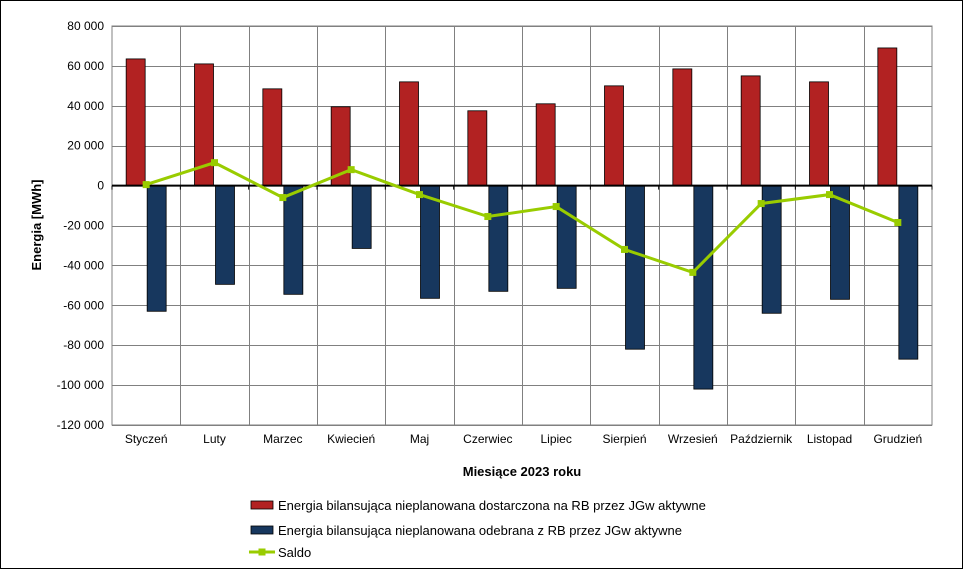 The width and height of the screenshot is (963, 570). I want to click on x-tick-label: Sierpień, so click(624, 439).